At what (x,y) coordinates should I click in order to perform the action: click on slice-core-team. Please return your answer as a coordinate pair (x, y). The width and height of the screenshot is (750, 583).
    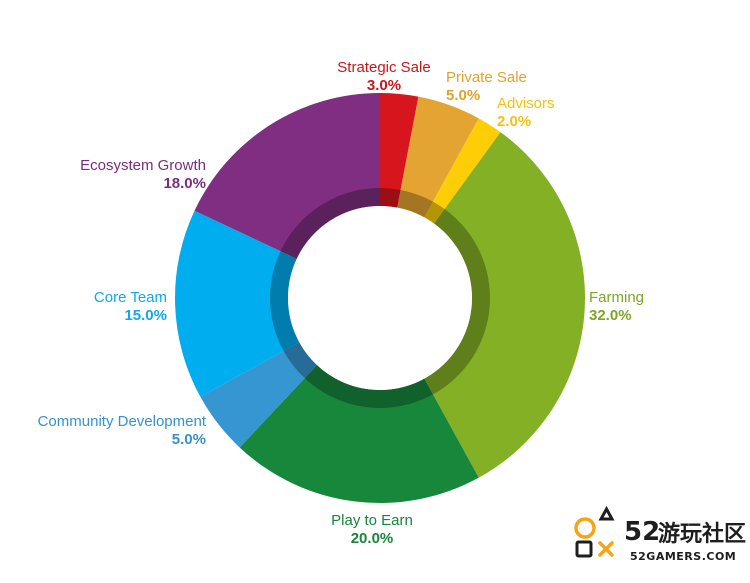
    Looking at the image, I should click on (237, 303).